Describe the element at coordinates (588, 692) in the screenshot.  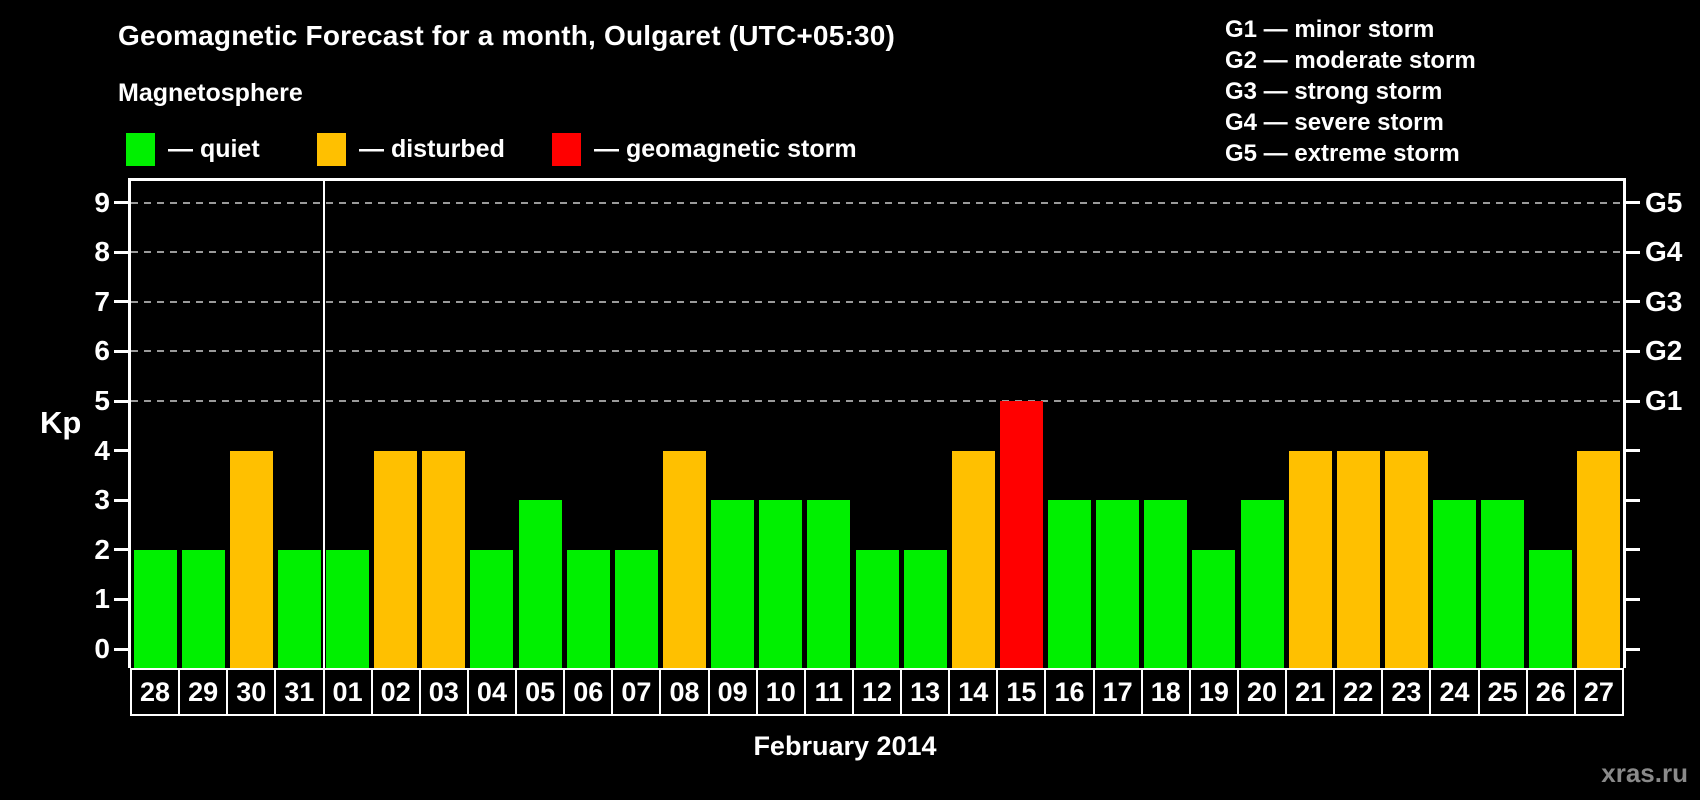
I see `day-label-06: 06` at that location.